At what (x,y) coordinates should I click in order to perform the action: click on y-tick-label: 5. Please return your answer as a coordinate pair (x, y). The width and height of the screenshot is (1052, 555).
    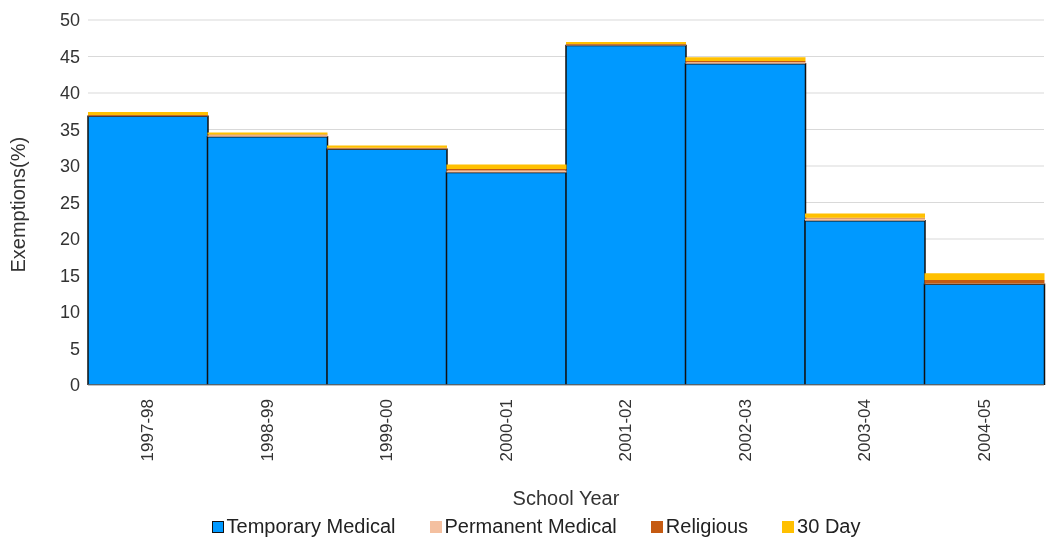
    Looking at the image, I should click on (74, 348).